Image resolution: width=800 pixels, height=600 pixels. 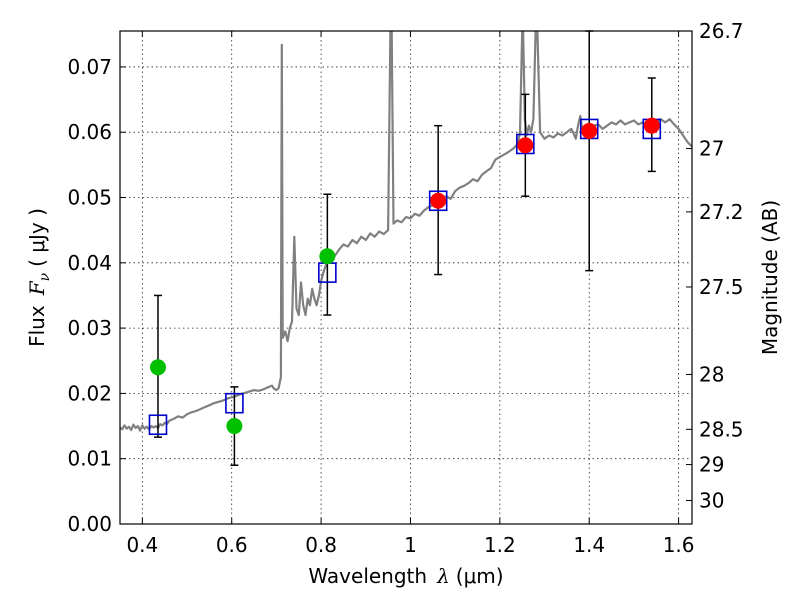 I want to click on y2-tick-label: 30, so click(x=711, y=500).